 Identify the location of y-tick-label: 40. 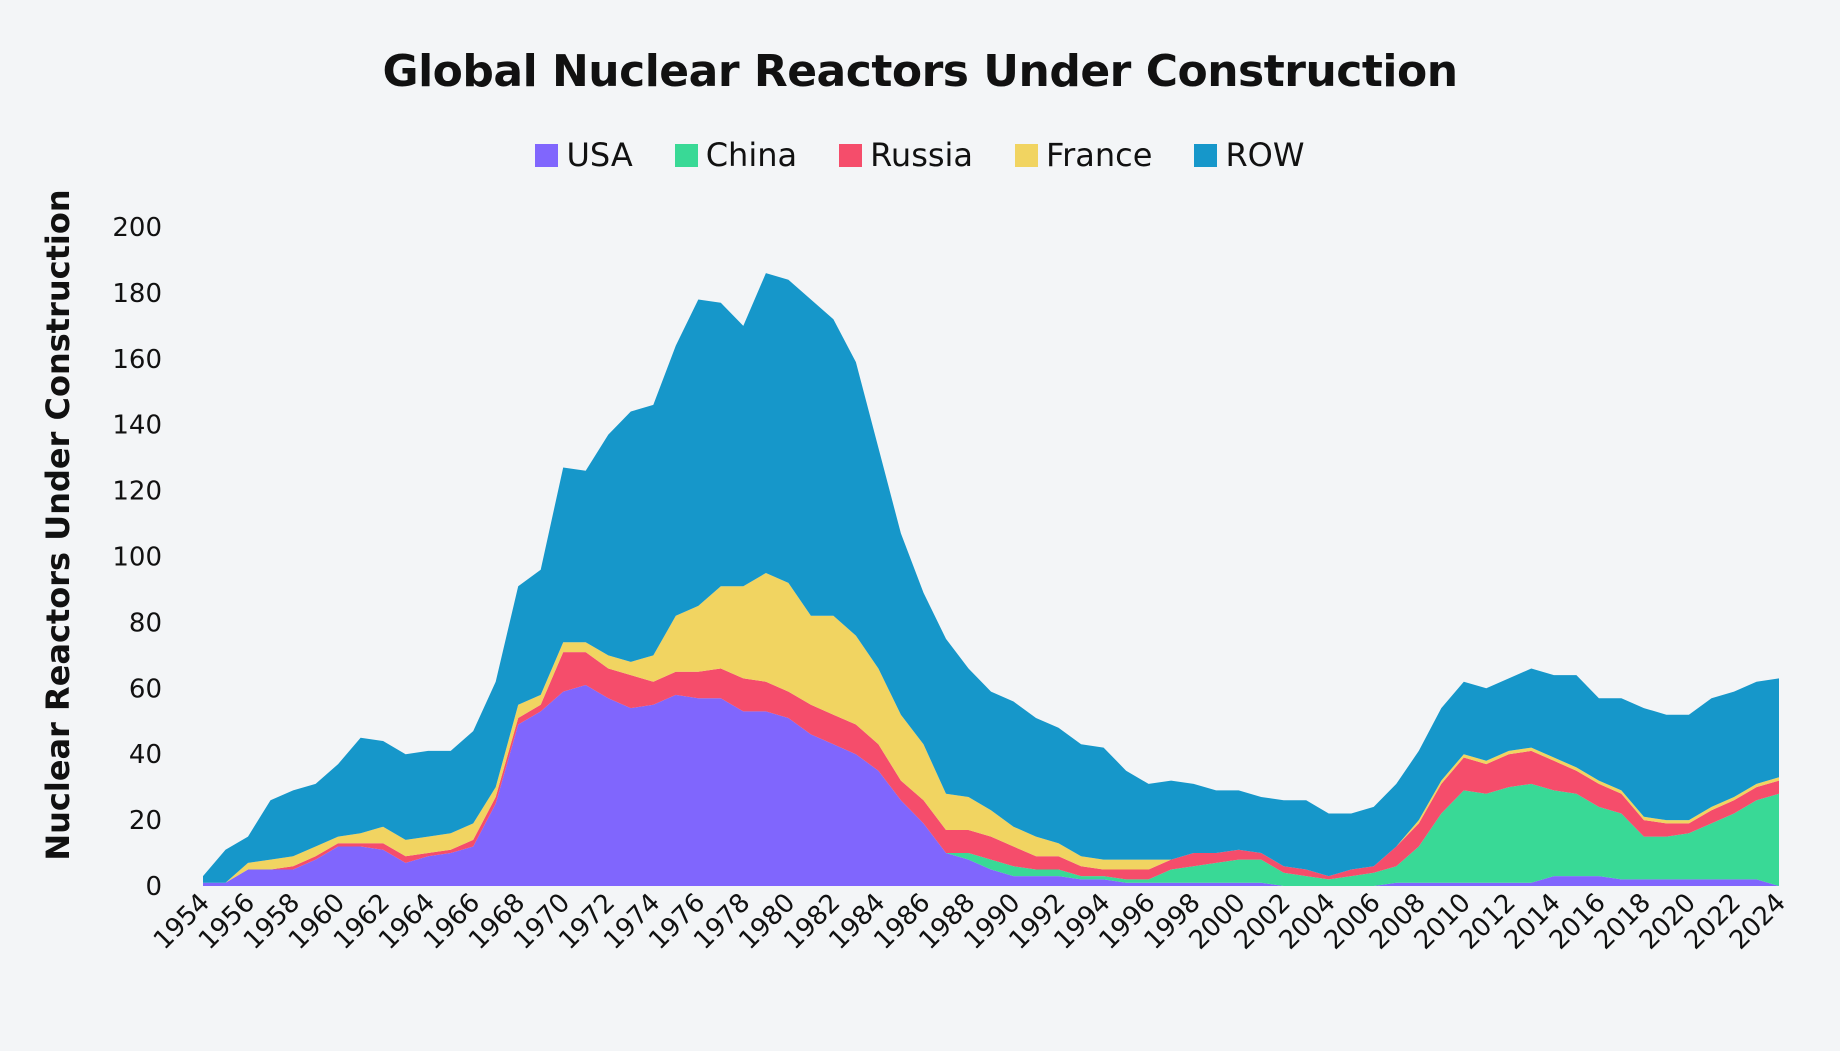
(145, 755).